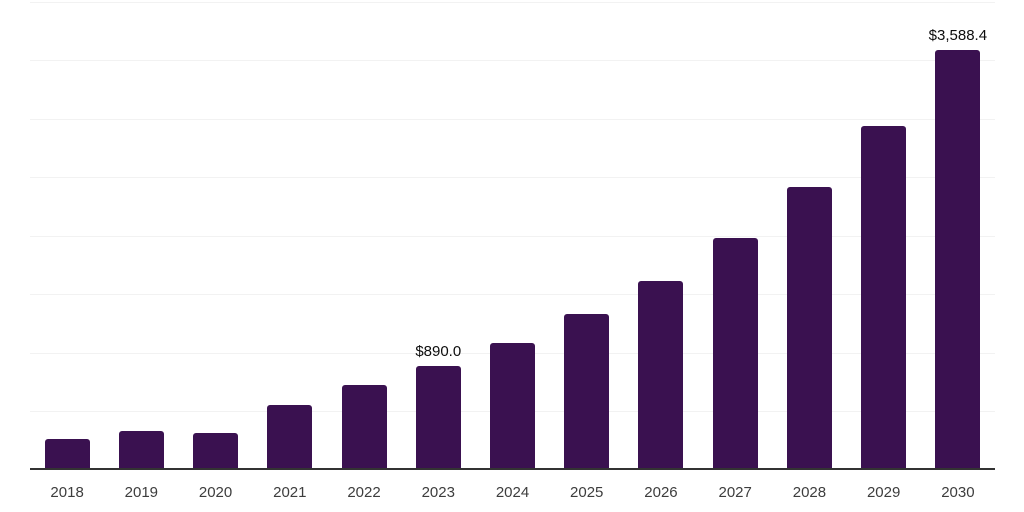 Image resolution: width=1024 pixels, height=512 pixels. Describe the element at coordinates (958, 492) in the screenshot. I see `x-tick-label-2030: 2030` at that location.